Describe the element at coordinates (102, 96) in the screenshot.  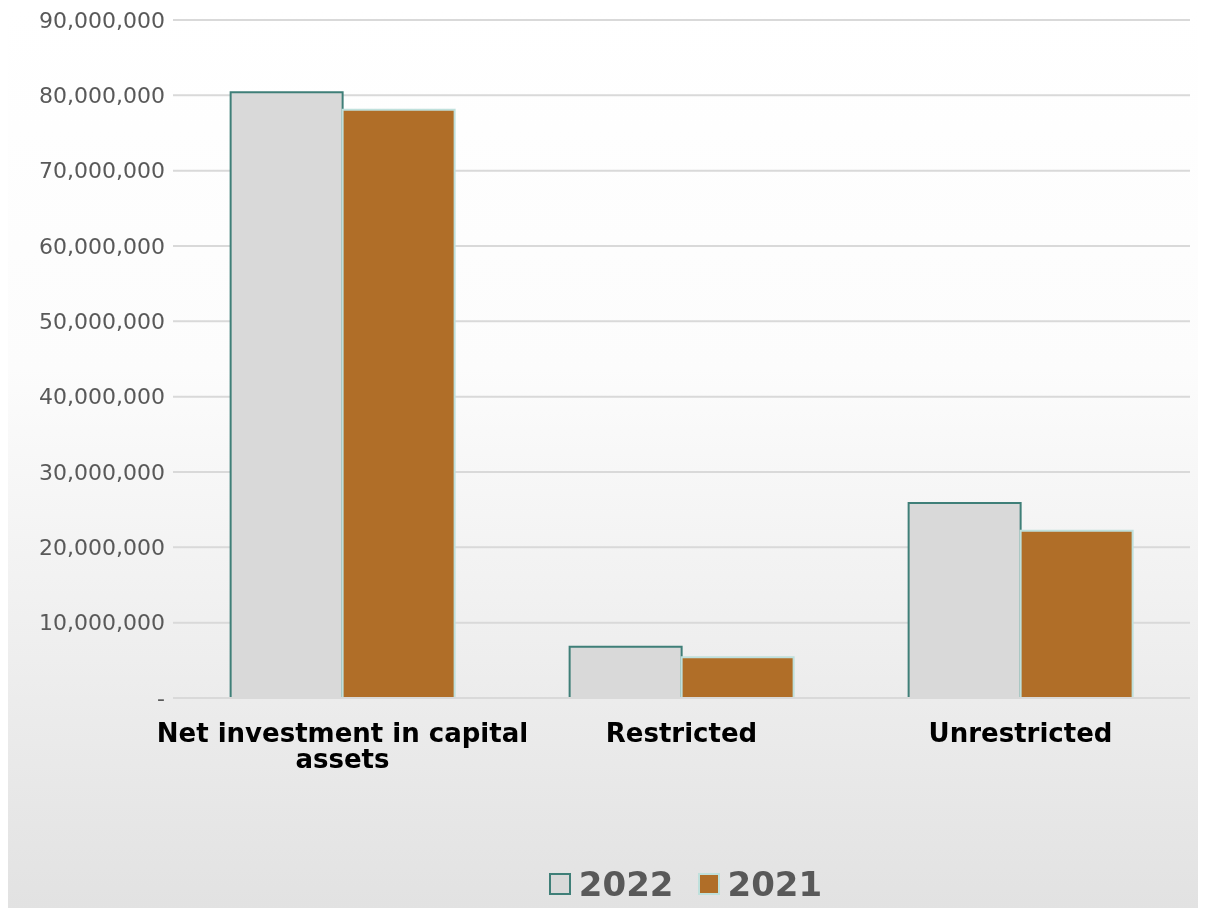
I see `y-tick-label: 80,000,000` at that location.